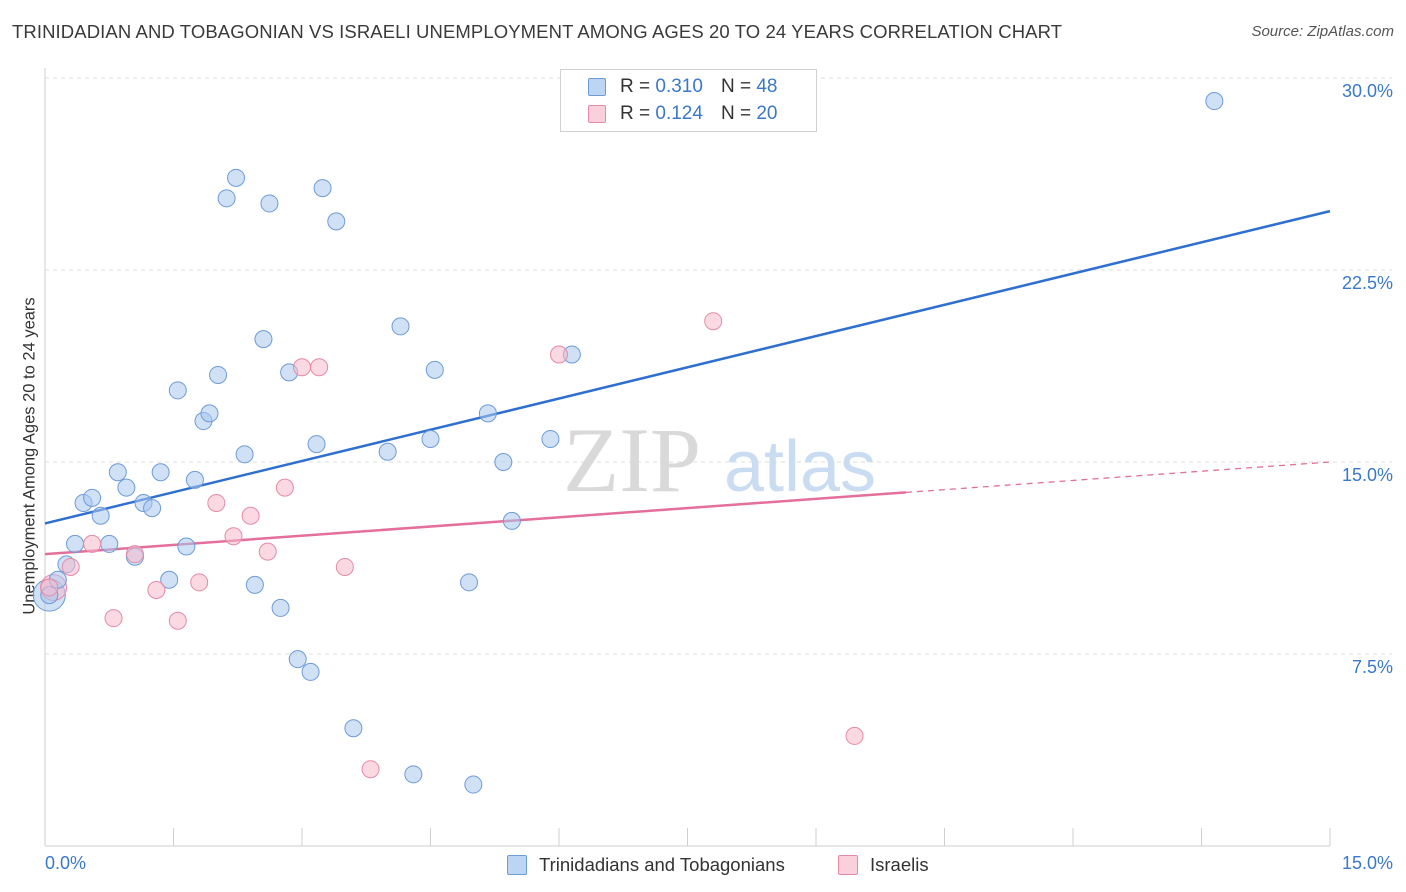  Describe the element at coordinates (632, 460) in the screenshot. I see `watermark-zip: ZIP` at that location.